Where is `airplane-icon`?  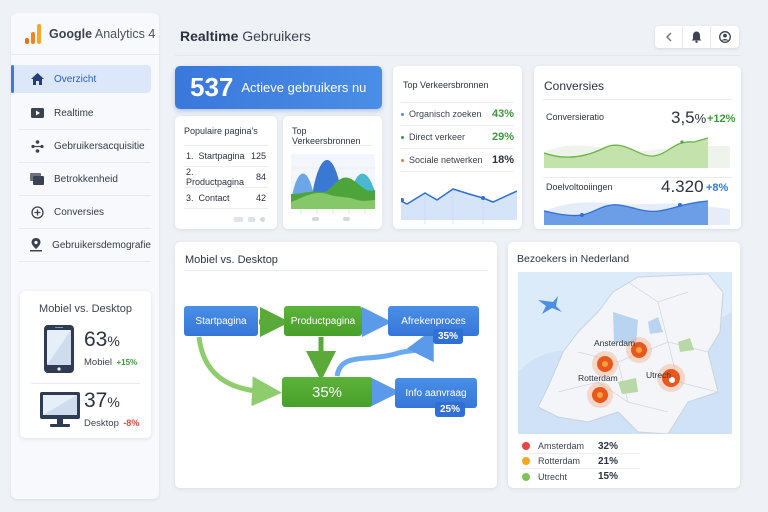
airplane-icon is located at coordinates (550, 305).